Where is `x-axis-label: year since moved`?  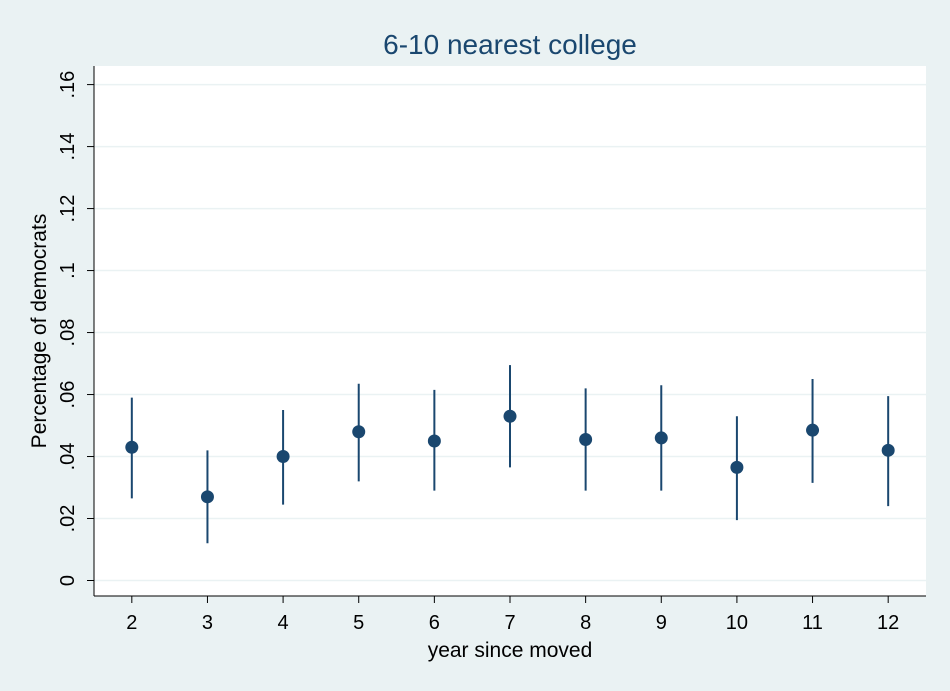 x-axis-label: year since moved is located at coordinates (510, 650).